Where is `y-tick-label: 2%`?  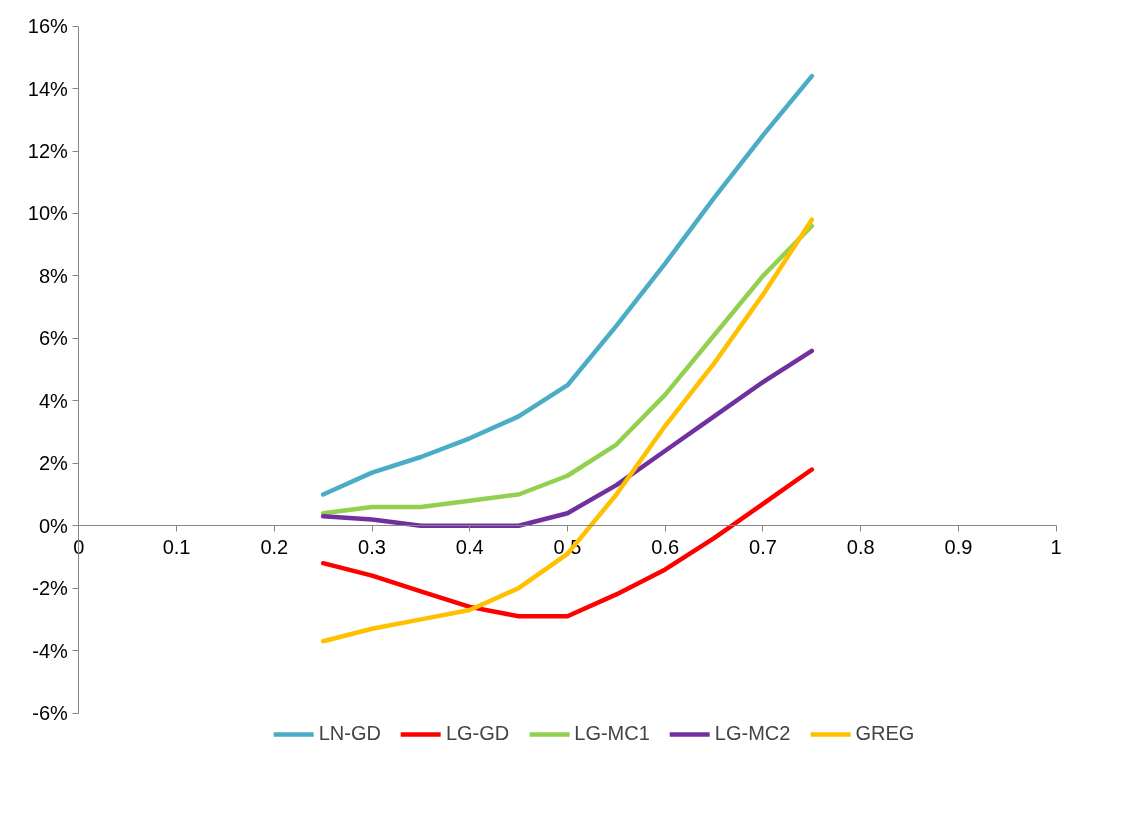 y-tick-label: 2% is located at coordinates (53, 463).